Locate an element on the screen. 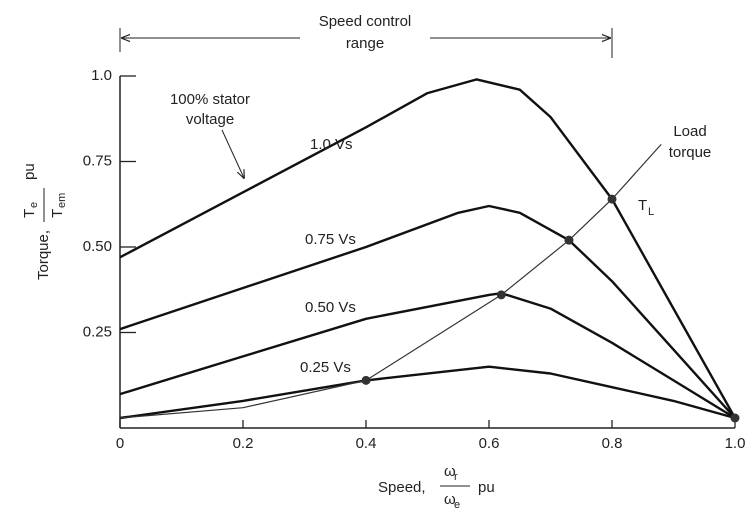 The width and height of the screenshot is (751, 509). axis-label: Torque, is located at coordinates (43, 255).